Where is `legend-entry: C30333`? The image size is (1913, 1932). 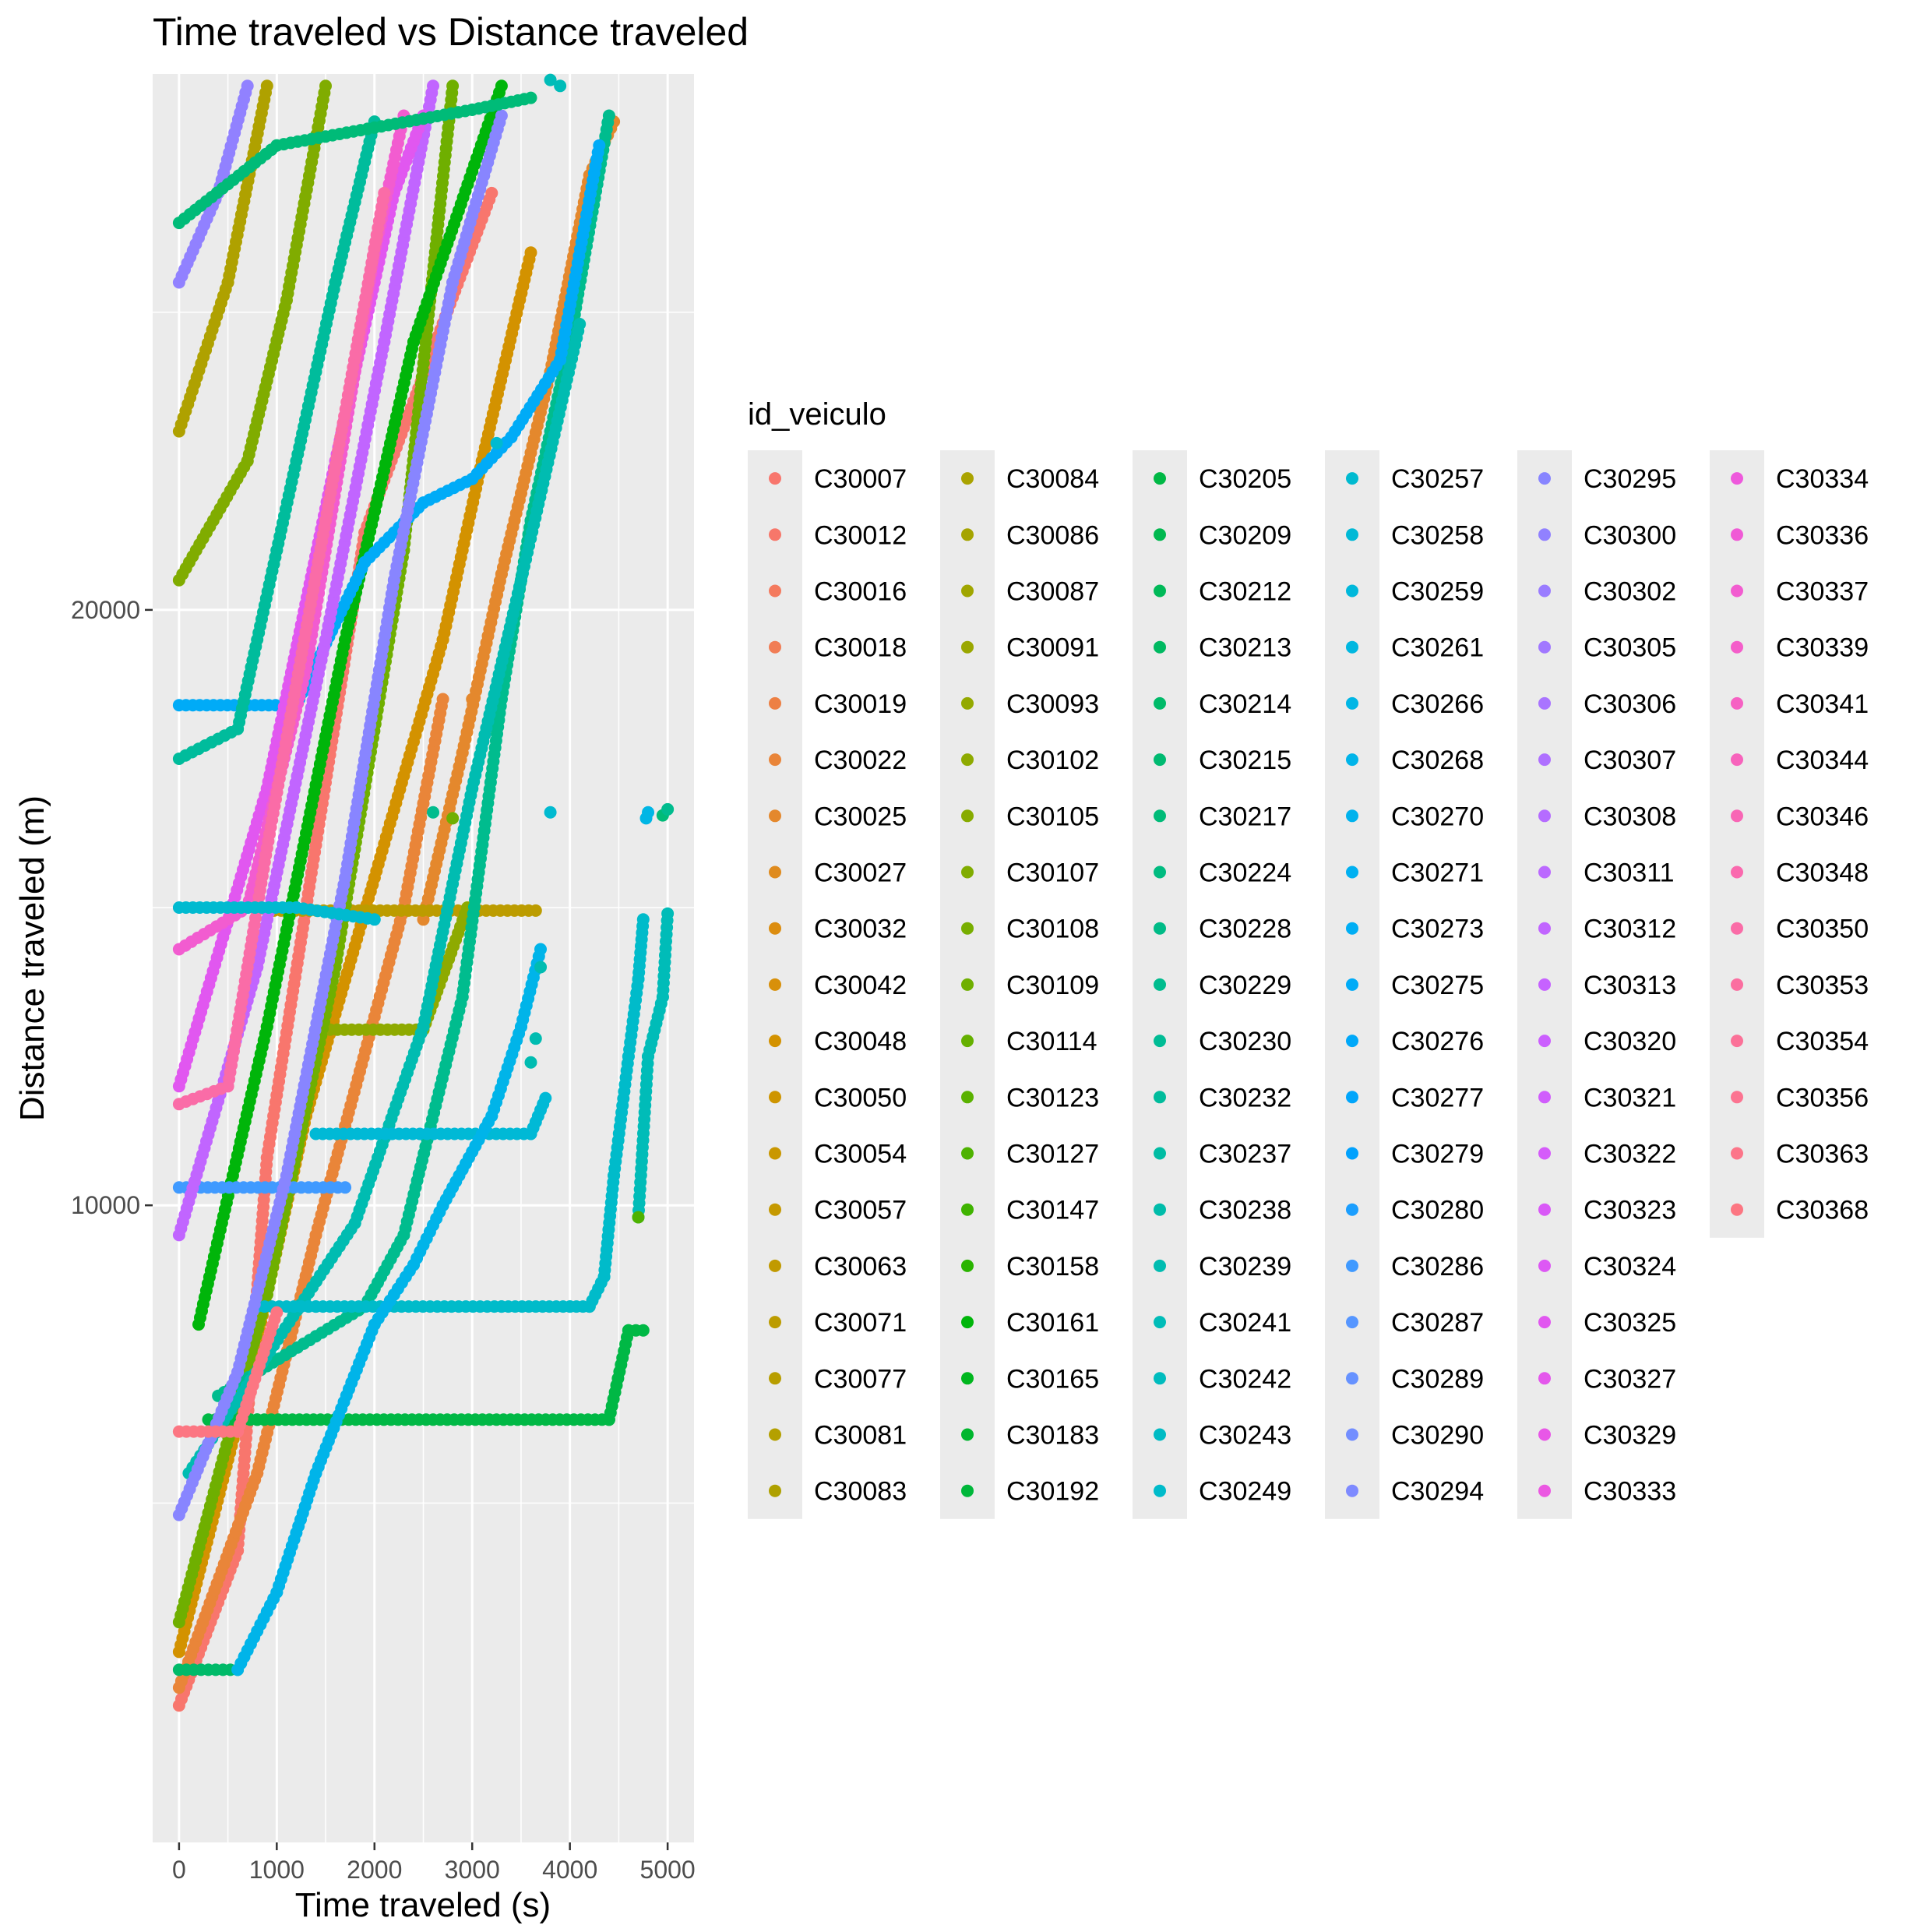
legend-entry: C30333 is located at coordinates (1607, 1492).